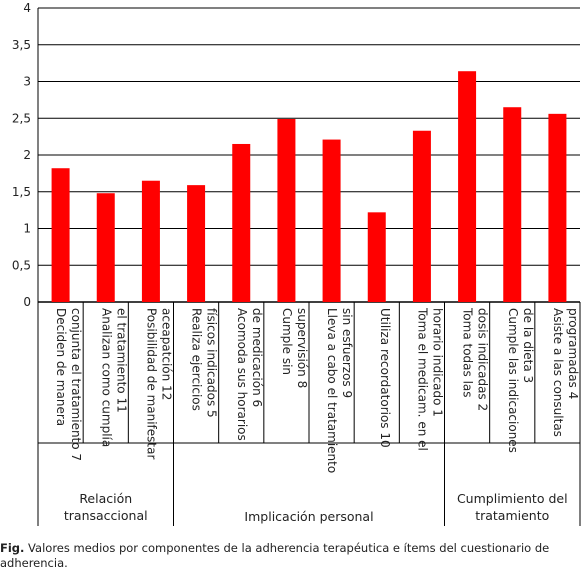  I want to click on category-label-line: Cumple sin, so click(287, 341).